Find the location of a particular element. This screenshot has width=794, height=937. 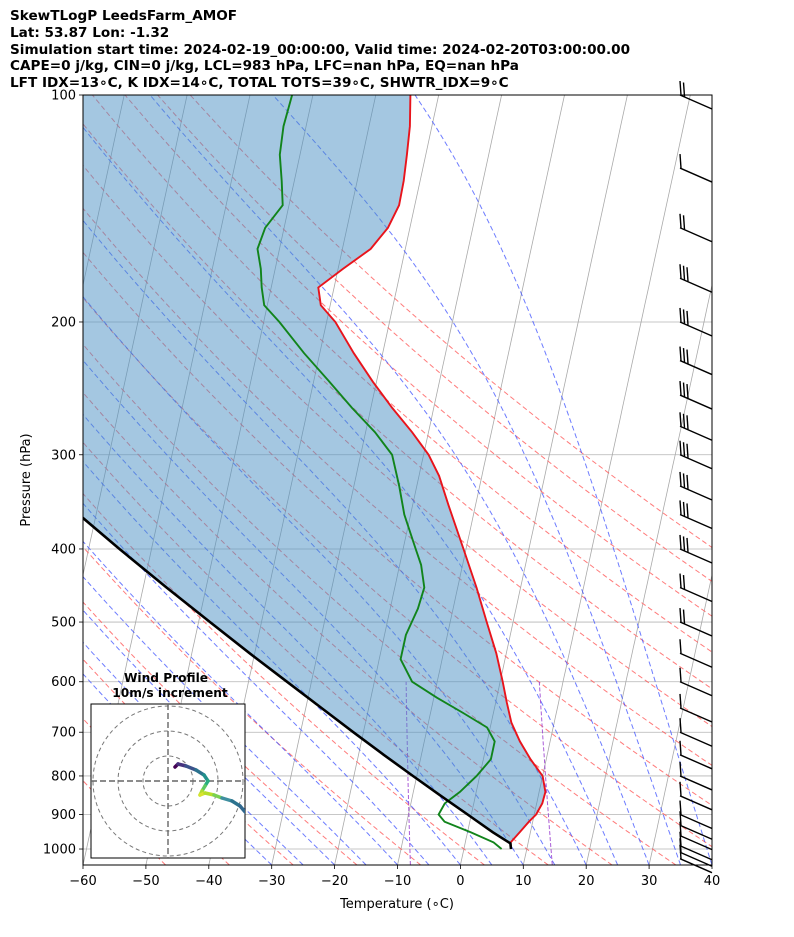

y-tick-label: 200 is located at coordinates (63, 322).